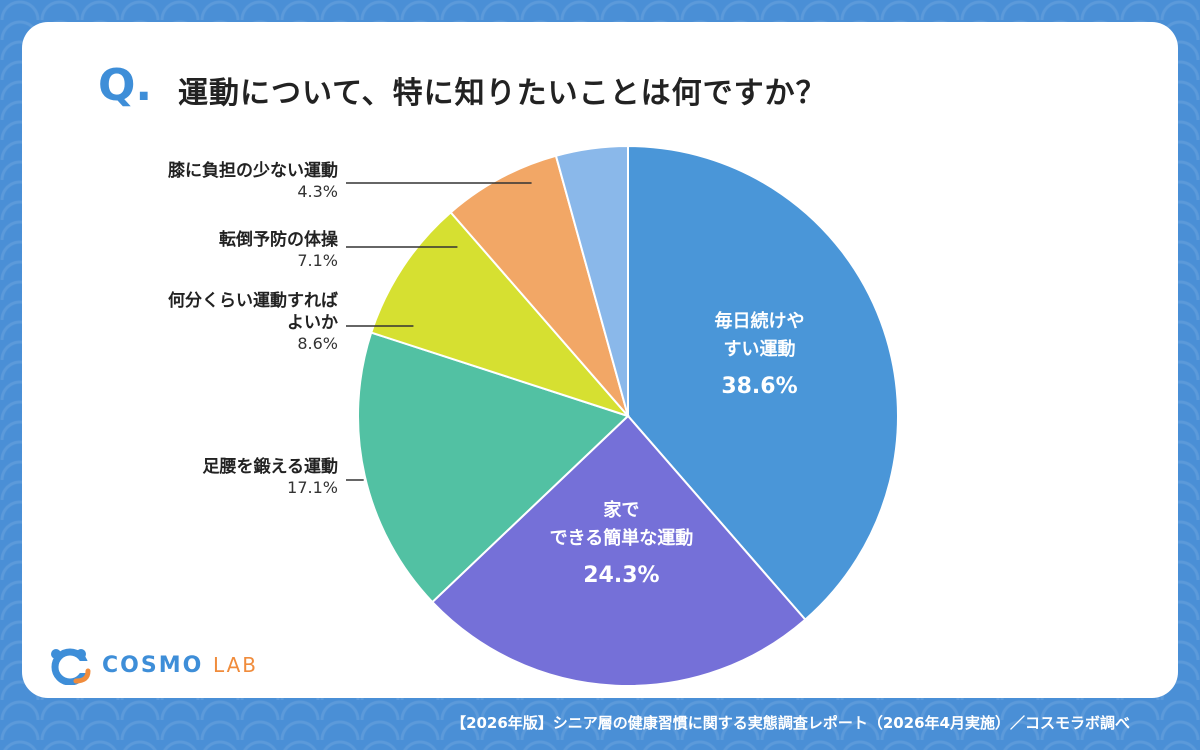  Describe the element at coordinates (153, 665) in the screenshot. I see `cosmo-lab-logo: COSMO LAB` at that location.